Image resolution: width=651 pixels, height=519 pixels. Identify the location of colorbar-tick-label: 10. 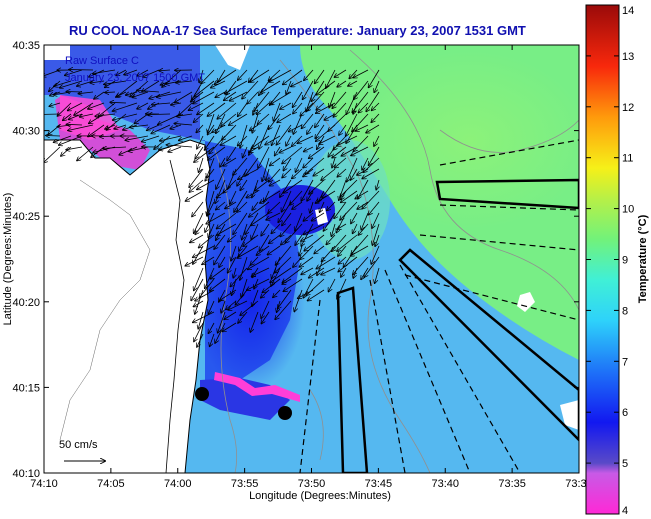
(628, 210).